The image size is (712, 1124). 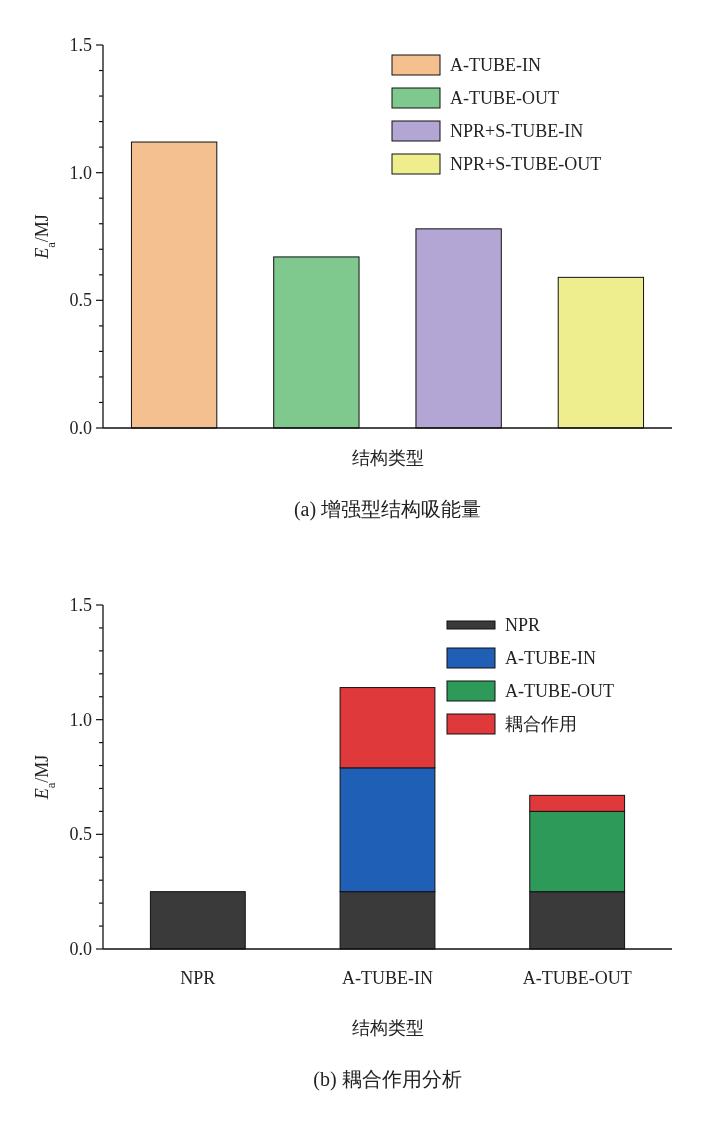 I want to click on legend-label: NPR+S-TUBE-OUT, so click(x=526, y=164).